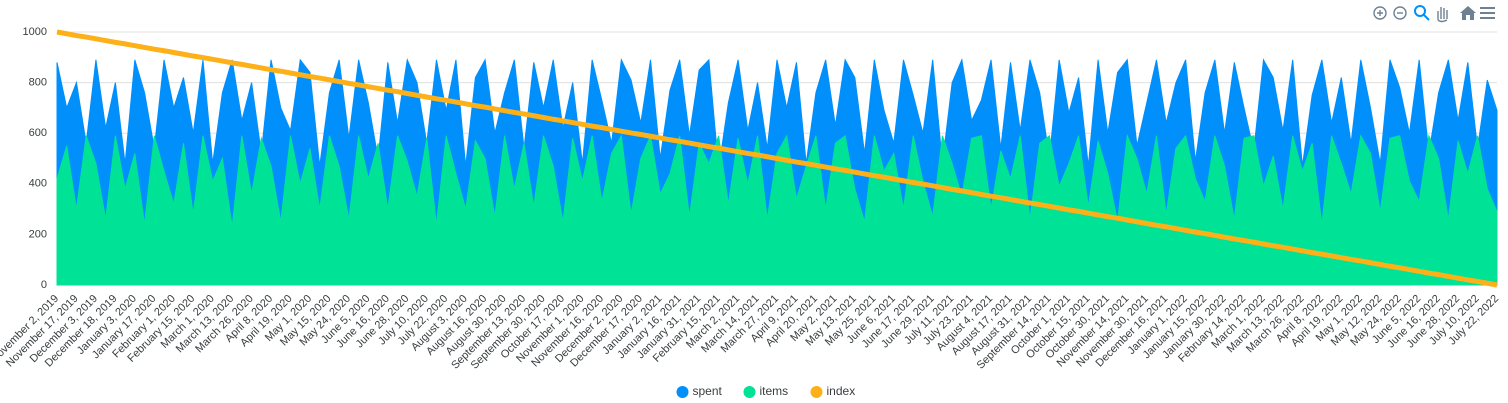 The image size is (1508, 403). I want to click on legend: spent items index, so click(766, 391).